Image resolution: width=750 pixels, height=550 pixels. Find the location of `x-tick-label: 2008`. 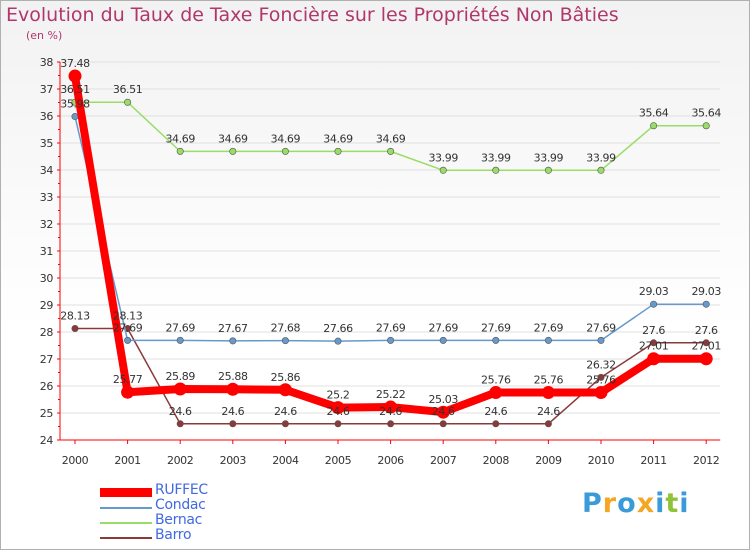

x-tick-label: 2008 is located at coordinates (496, 460).